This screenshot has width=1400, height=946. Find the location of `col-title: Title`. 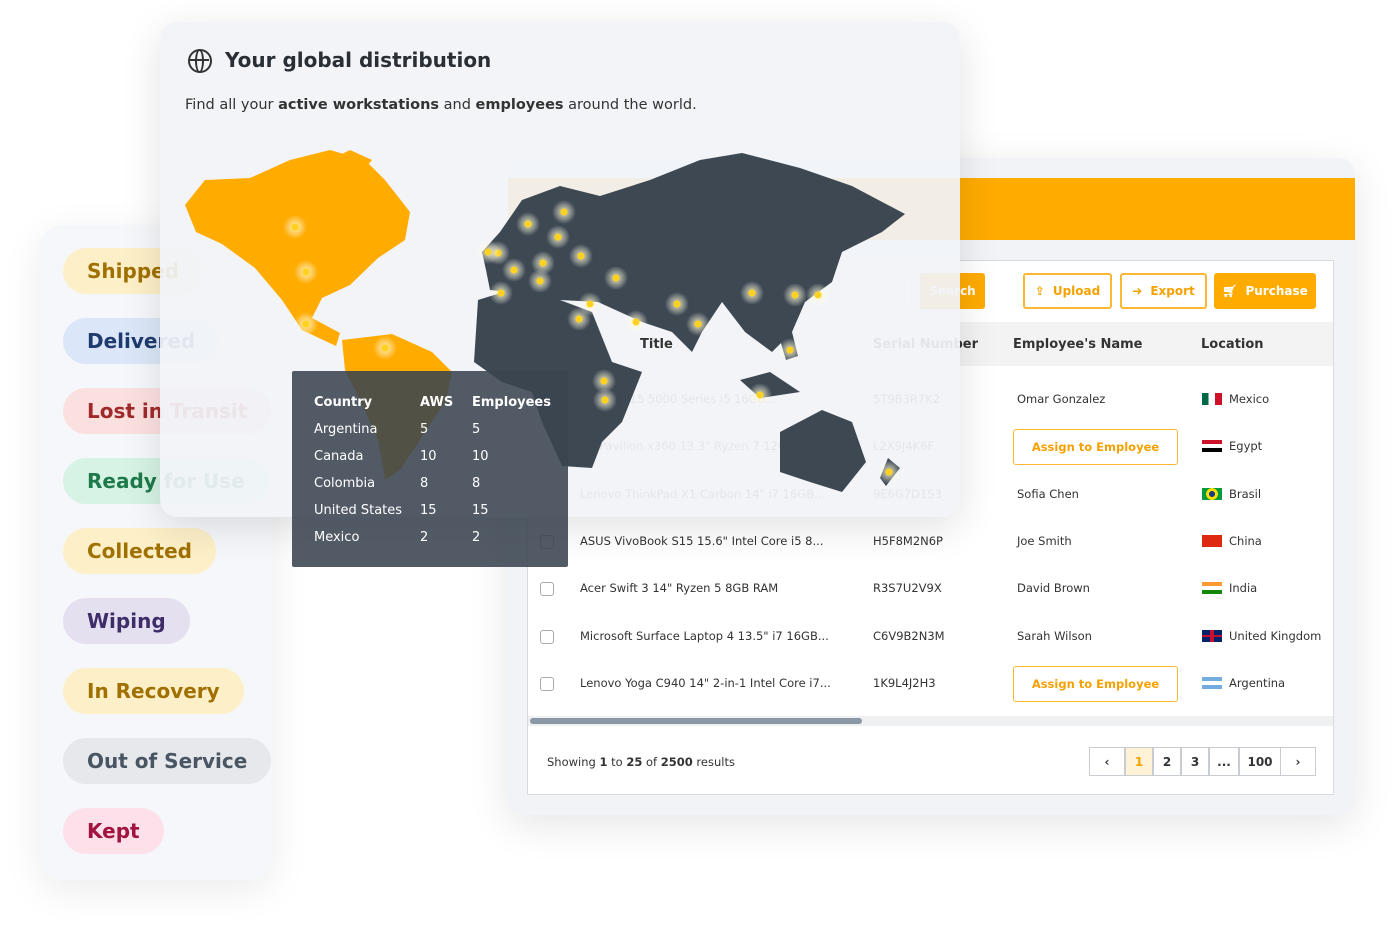

col-title: Title is located at coordinates (656, 344).